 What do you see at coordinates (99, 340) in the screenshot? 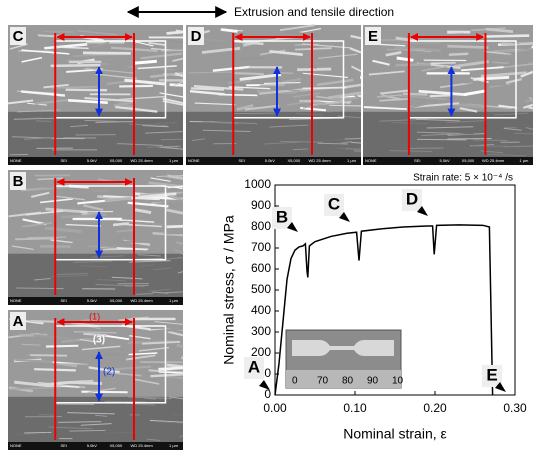
I see `panel-mark: (3)` at bounding box center [99, 340].